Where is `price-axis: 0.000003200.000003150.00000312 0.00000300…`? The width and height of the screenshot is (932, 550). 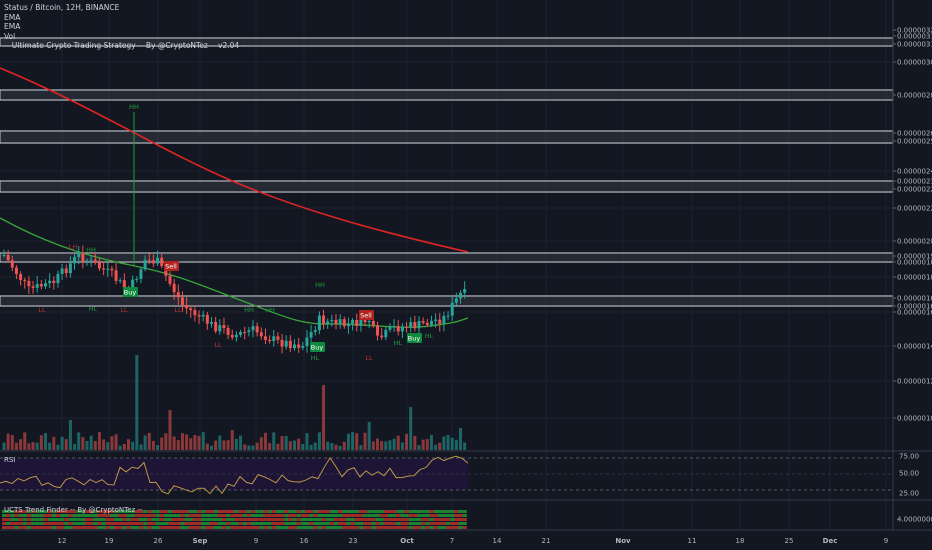
price-axis: 0.000003200.000003150.00000312 0.00000300… is located at coordinates (912, 275).